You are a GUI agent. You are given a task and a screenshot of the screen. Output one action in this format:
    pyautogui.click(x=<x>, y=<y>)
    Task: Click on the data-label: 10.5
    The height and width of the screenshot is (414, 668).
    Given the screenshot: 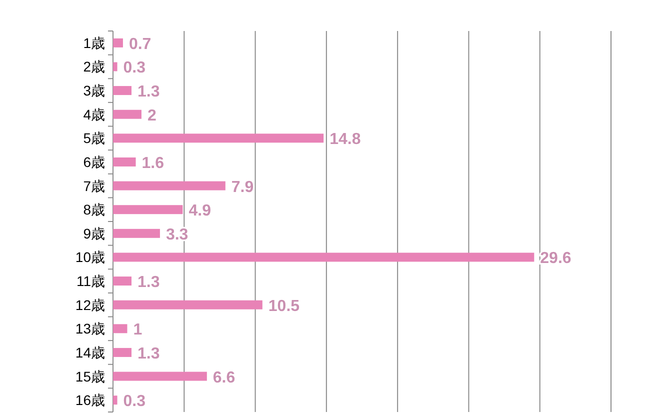 What is the action you would take?
    pyautogui.click(x=284, y=306)
    